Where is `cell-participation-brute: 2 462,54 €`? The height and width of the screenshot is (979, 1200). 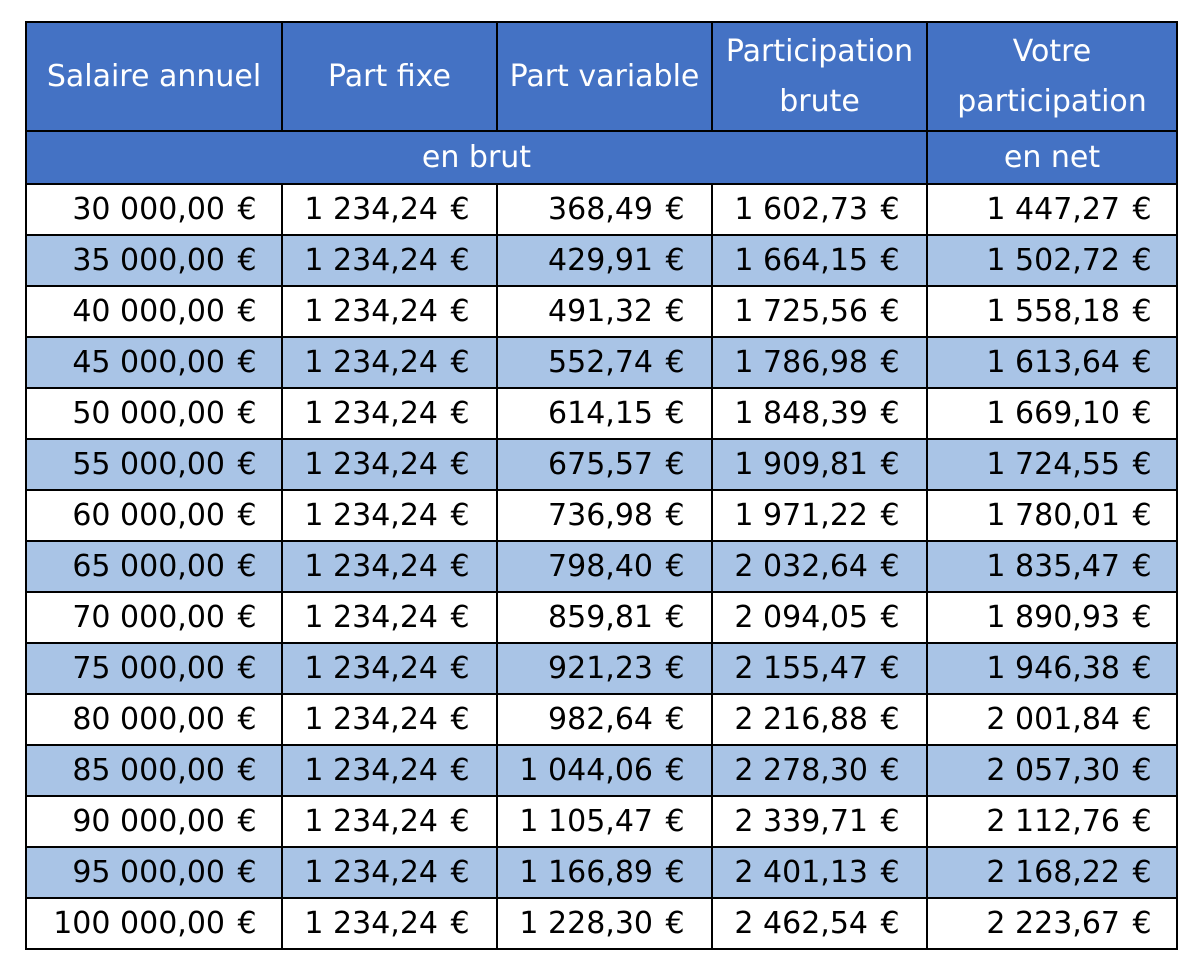 cell-participation-brute: 2 462,54 € is located at coordinates (819, 923).